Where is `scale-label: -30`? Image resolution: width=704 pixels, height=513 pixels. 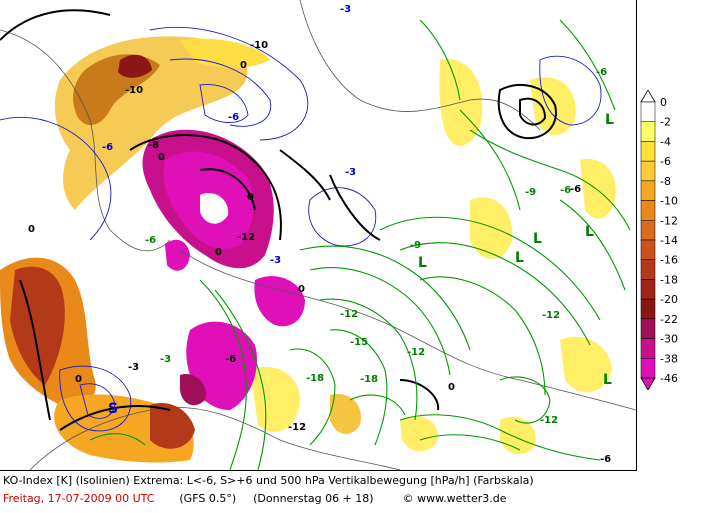 scale-label: -30 is located at coordinates (669, 339).